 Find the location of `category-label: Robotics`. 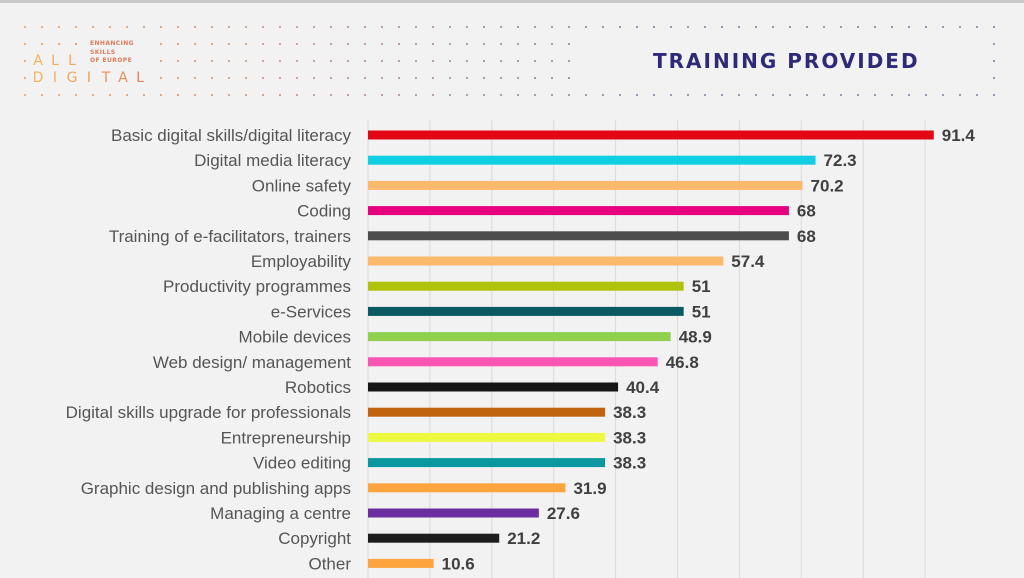

category-label: Robotics is located at coordinates (318, 387).